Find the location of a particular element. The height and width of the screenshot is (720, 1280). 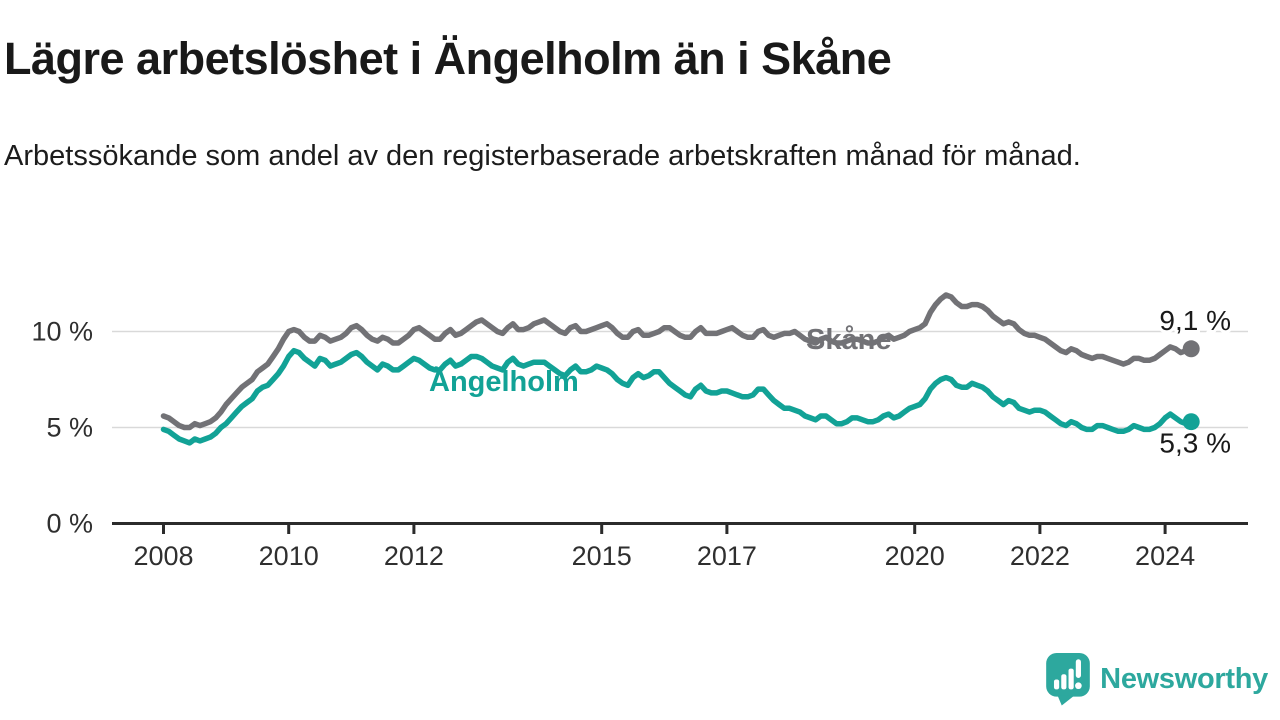

x-tick-label-2015: 2015 is located at coordinates (602, 556).